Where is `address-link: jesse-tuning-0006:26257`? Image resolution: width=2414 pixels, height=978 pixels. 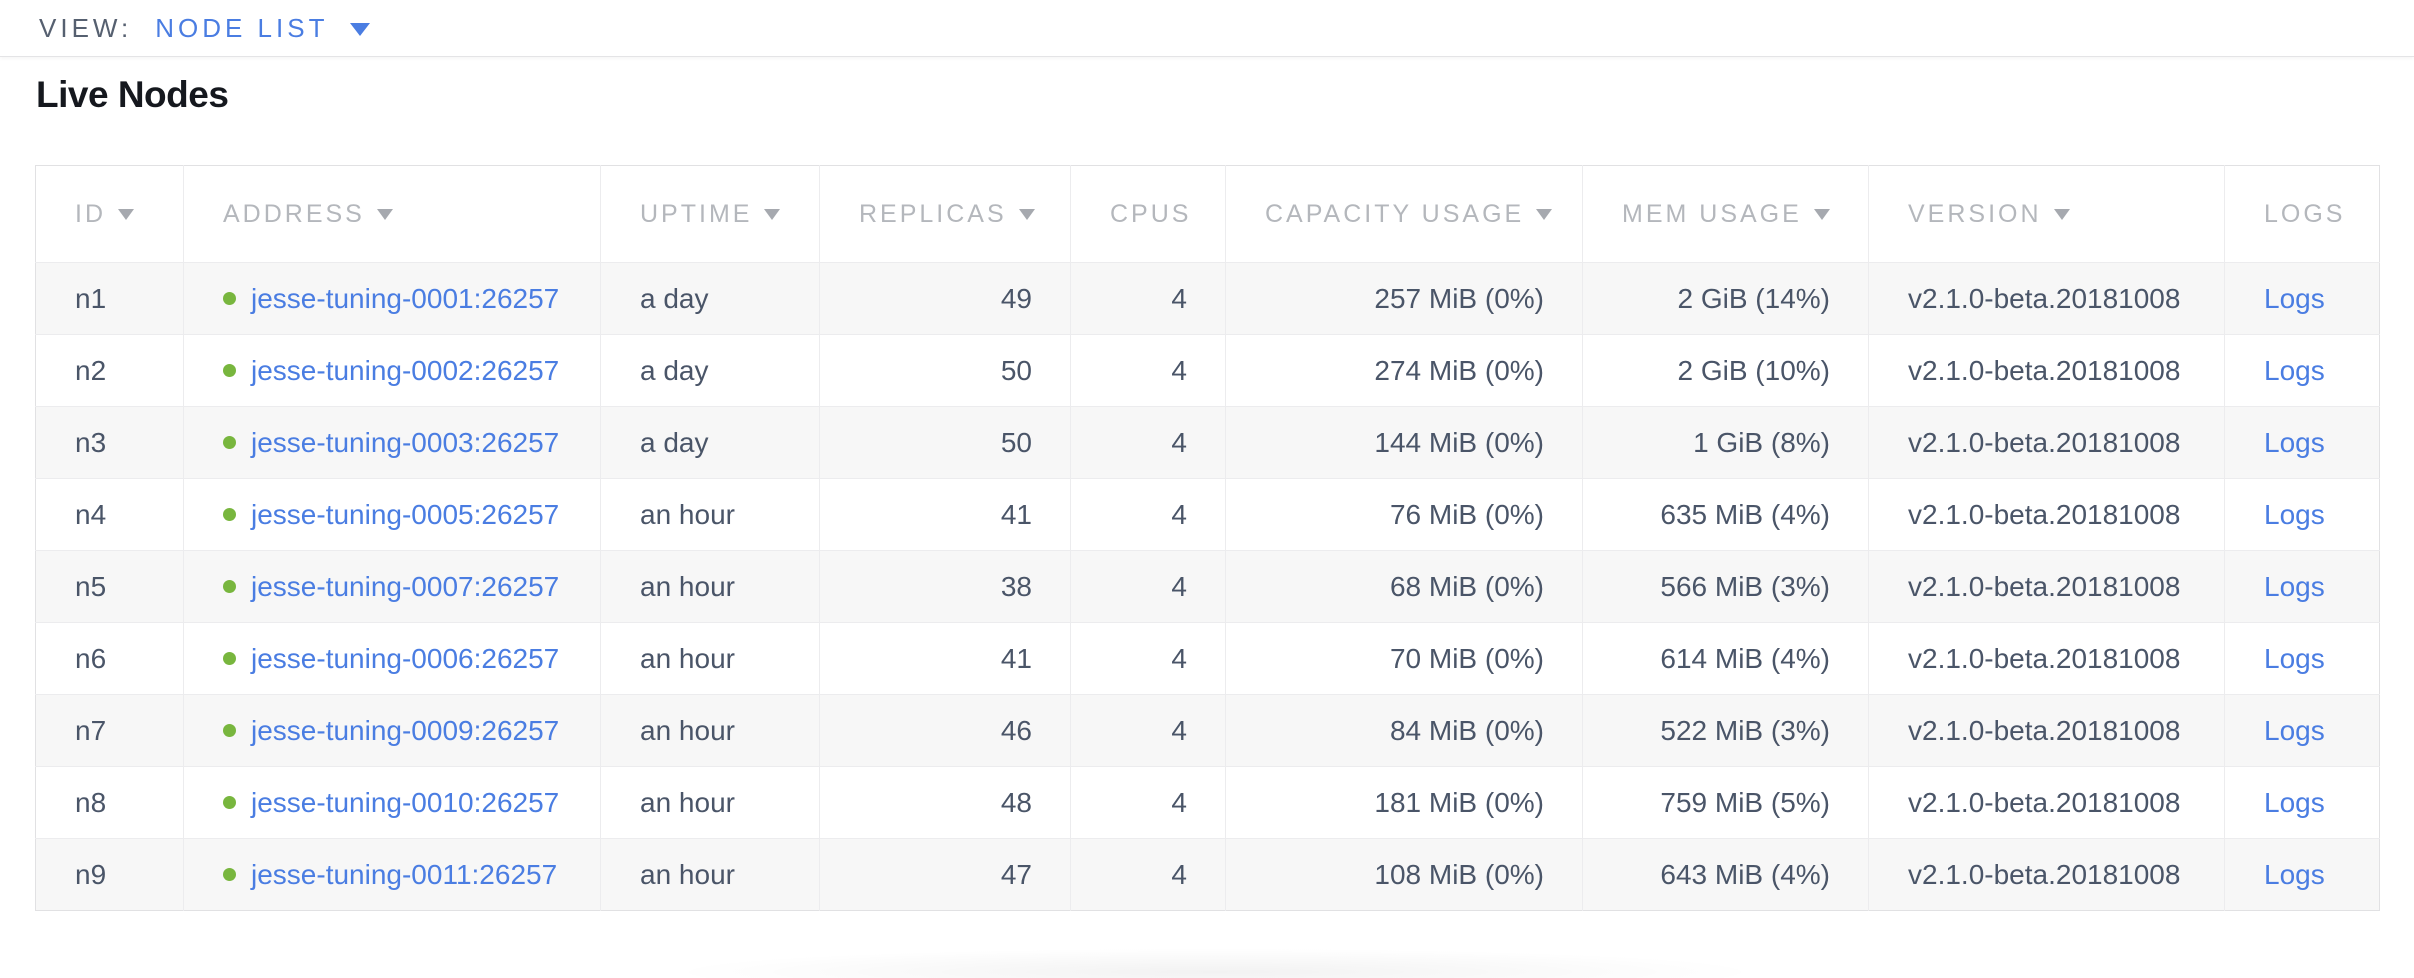
address-link: jesse-tuning-0006:26257 is located at coordinates (405, 658).